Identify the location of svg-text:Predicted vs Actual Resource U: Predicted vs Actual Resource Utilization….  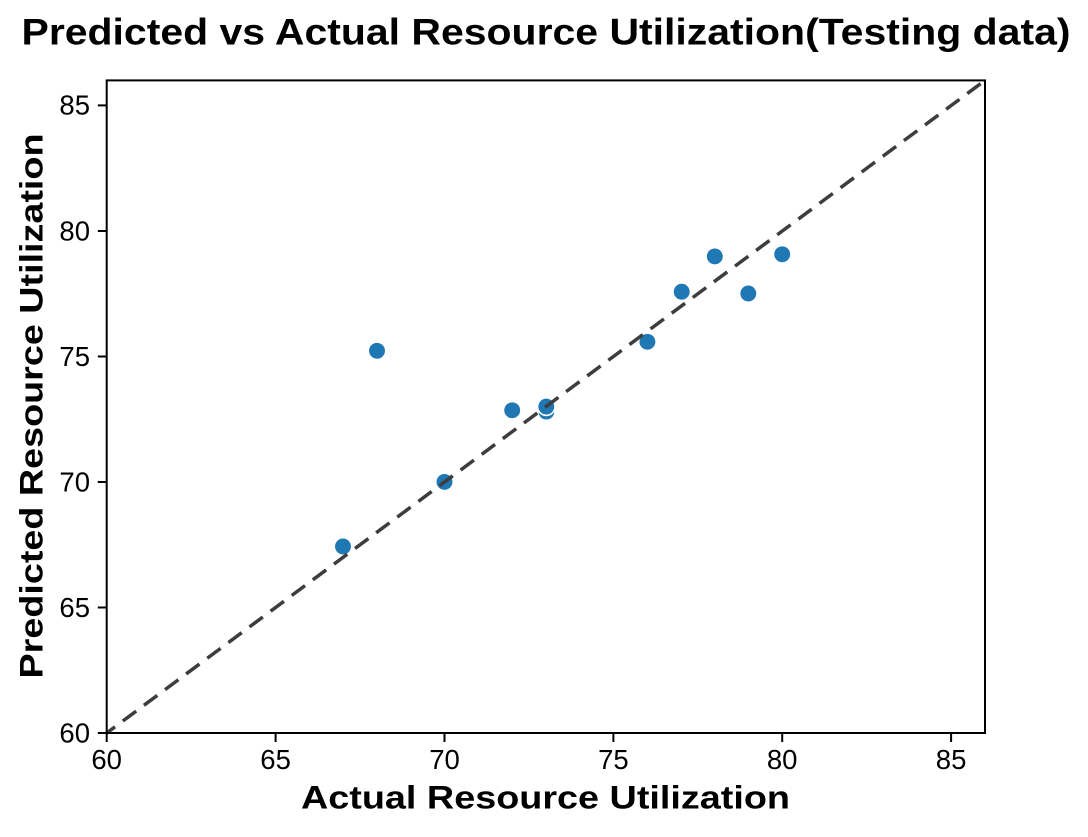
(546, 31).